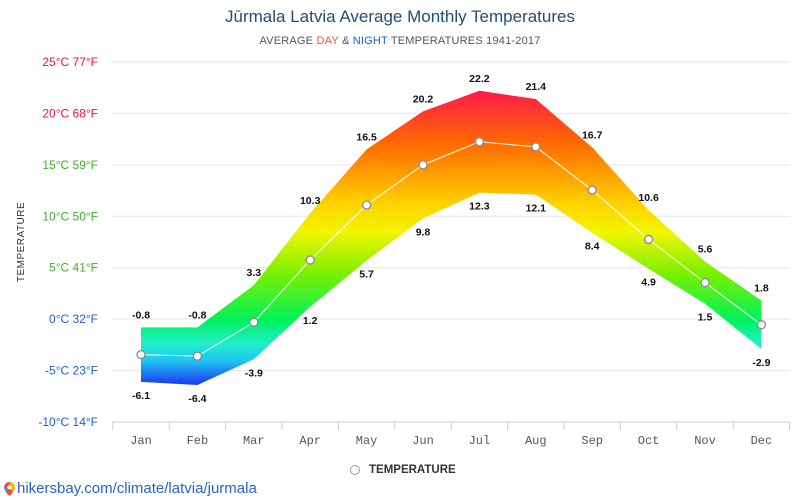  What do you see at coordinates (21, 242) in the screenshot?
I see `y-axis-label: TEMPERATURE` at bounding box center [21, 242].